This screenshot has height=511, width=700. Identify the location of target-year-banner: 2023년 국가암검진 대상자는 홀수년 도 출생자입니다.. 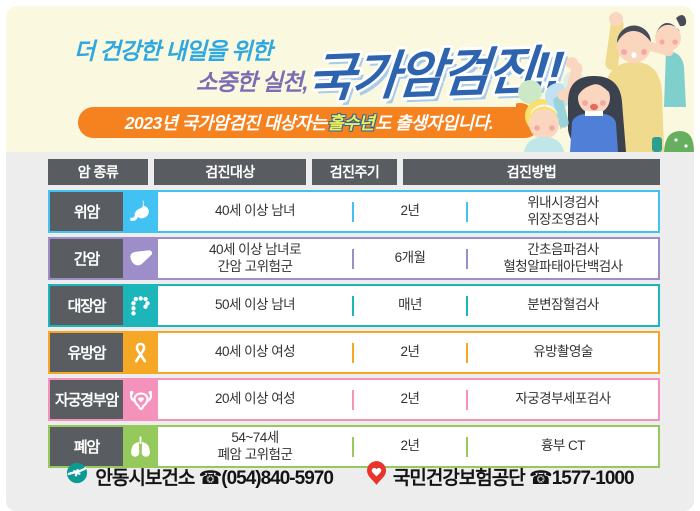
(309, 122).